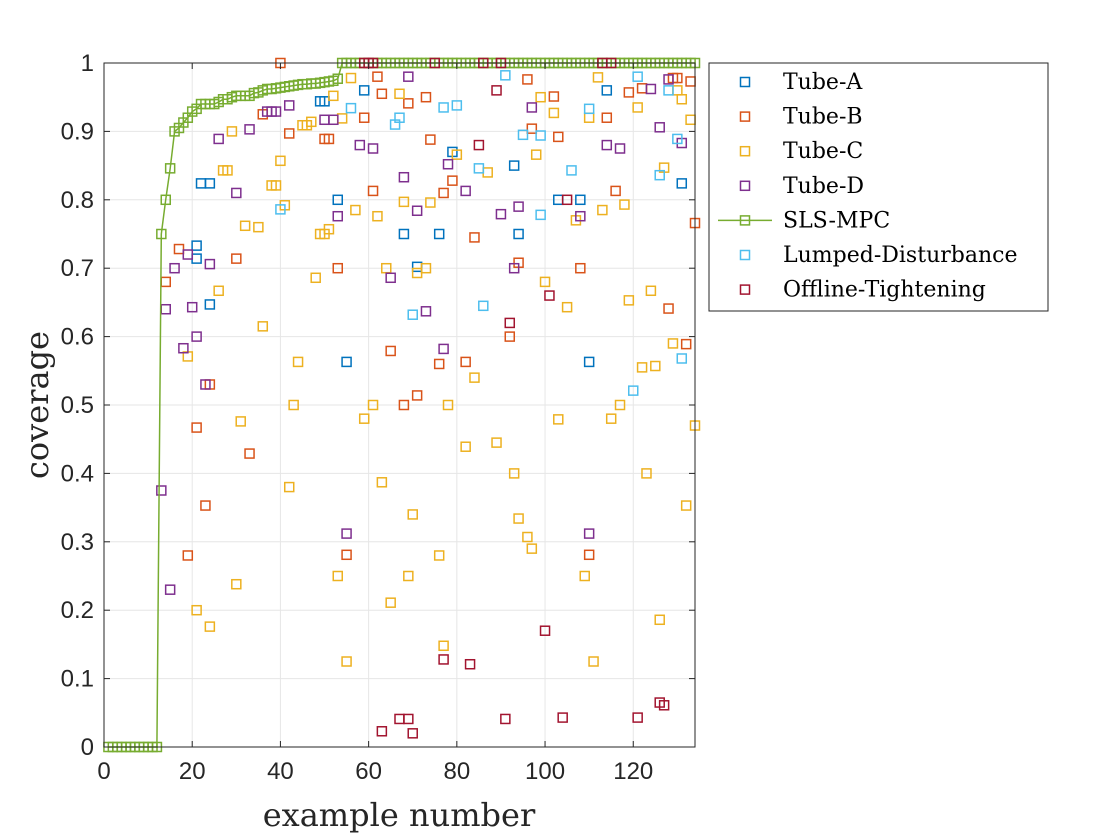 The image size is (1120, 840). Describe the element at coordinates (103, 771) in the screenshot. I see `x-tick-label: 0` at that location.